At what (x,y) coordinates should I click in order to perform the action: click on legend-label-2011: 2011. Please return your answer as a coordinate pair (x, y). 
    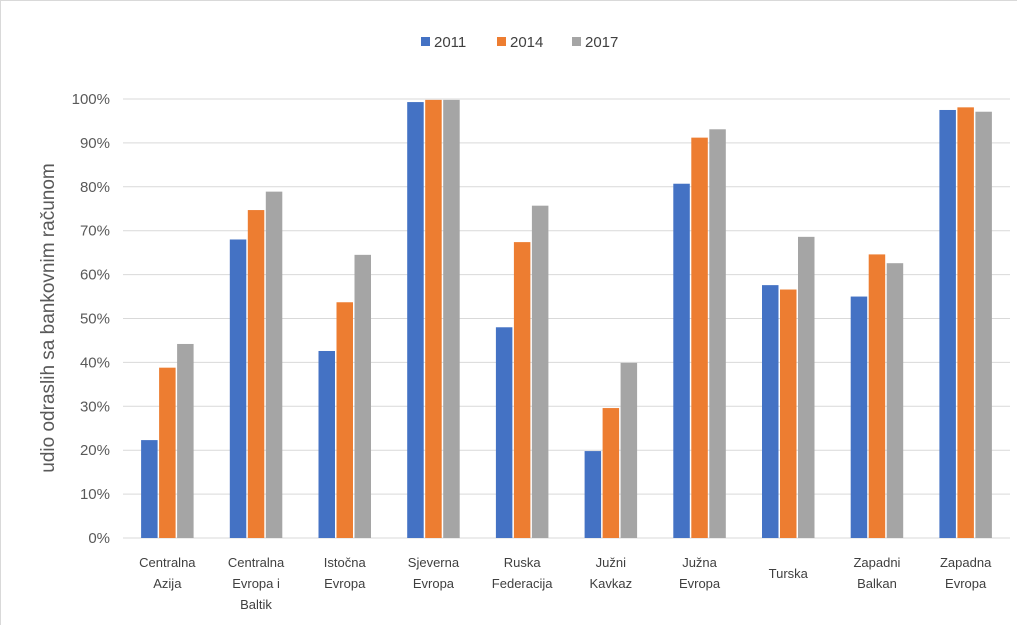
    Looking at the image, I should click on (450, 42).